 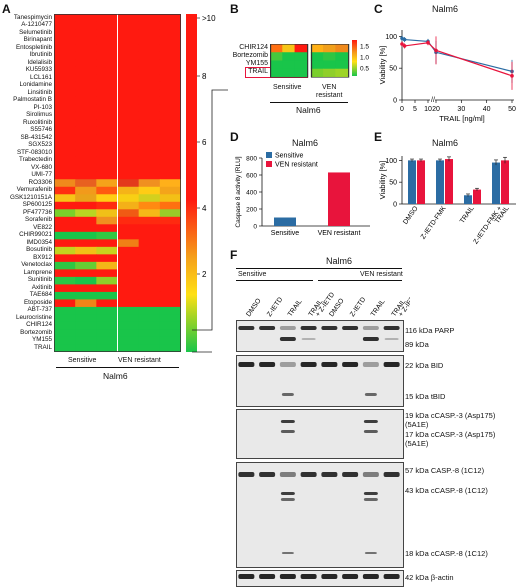 What do you see at coordinates (191, 183) in the screenshot?
I see `colorbar-gradient` at bounding box center [191, 183].